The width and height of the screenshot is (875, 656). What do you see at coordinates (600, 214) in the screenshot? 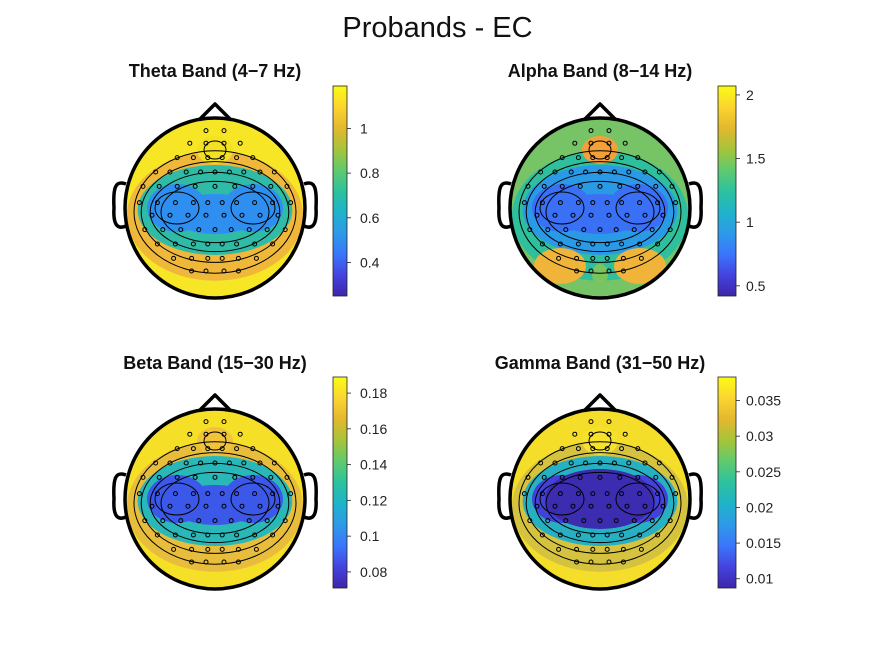
I see `field-core-center` at bounding box center [600, 214].